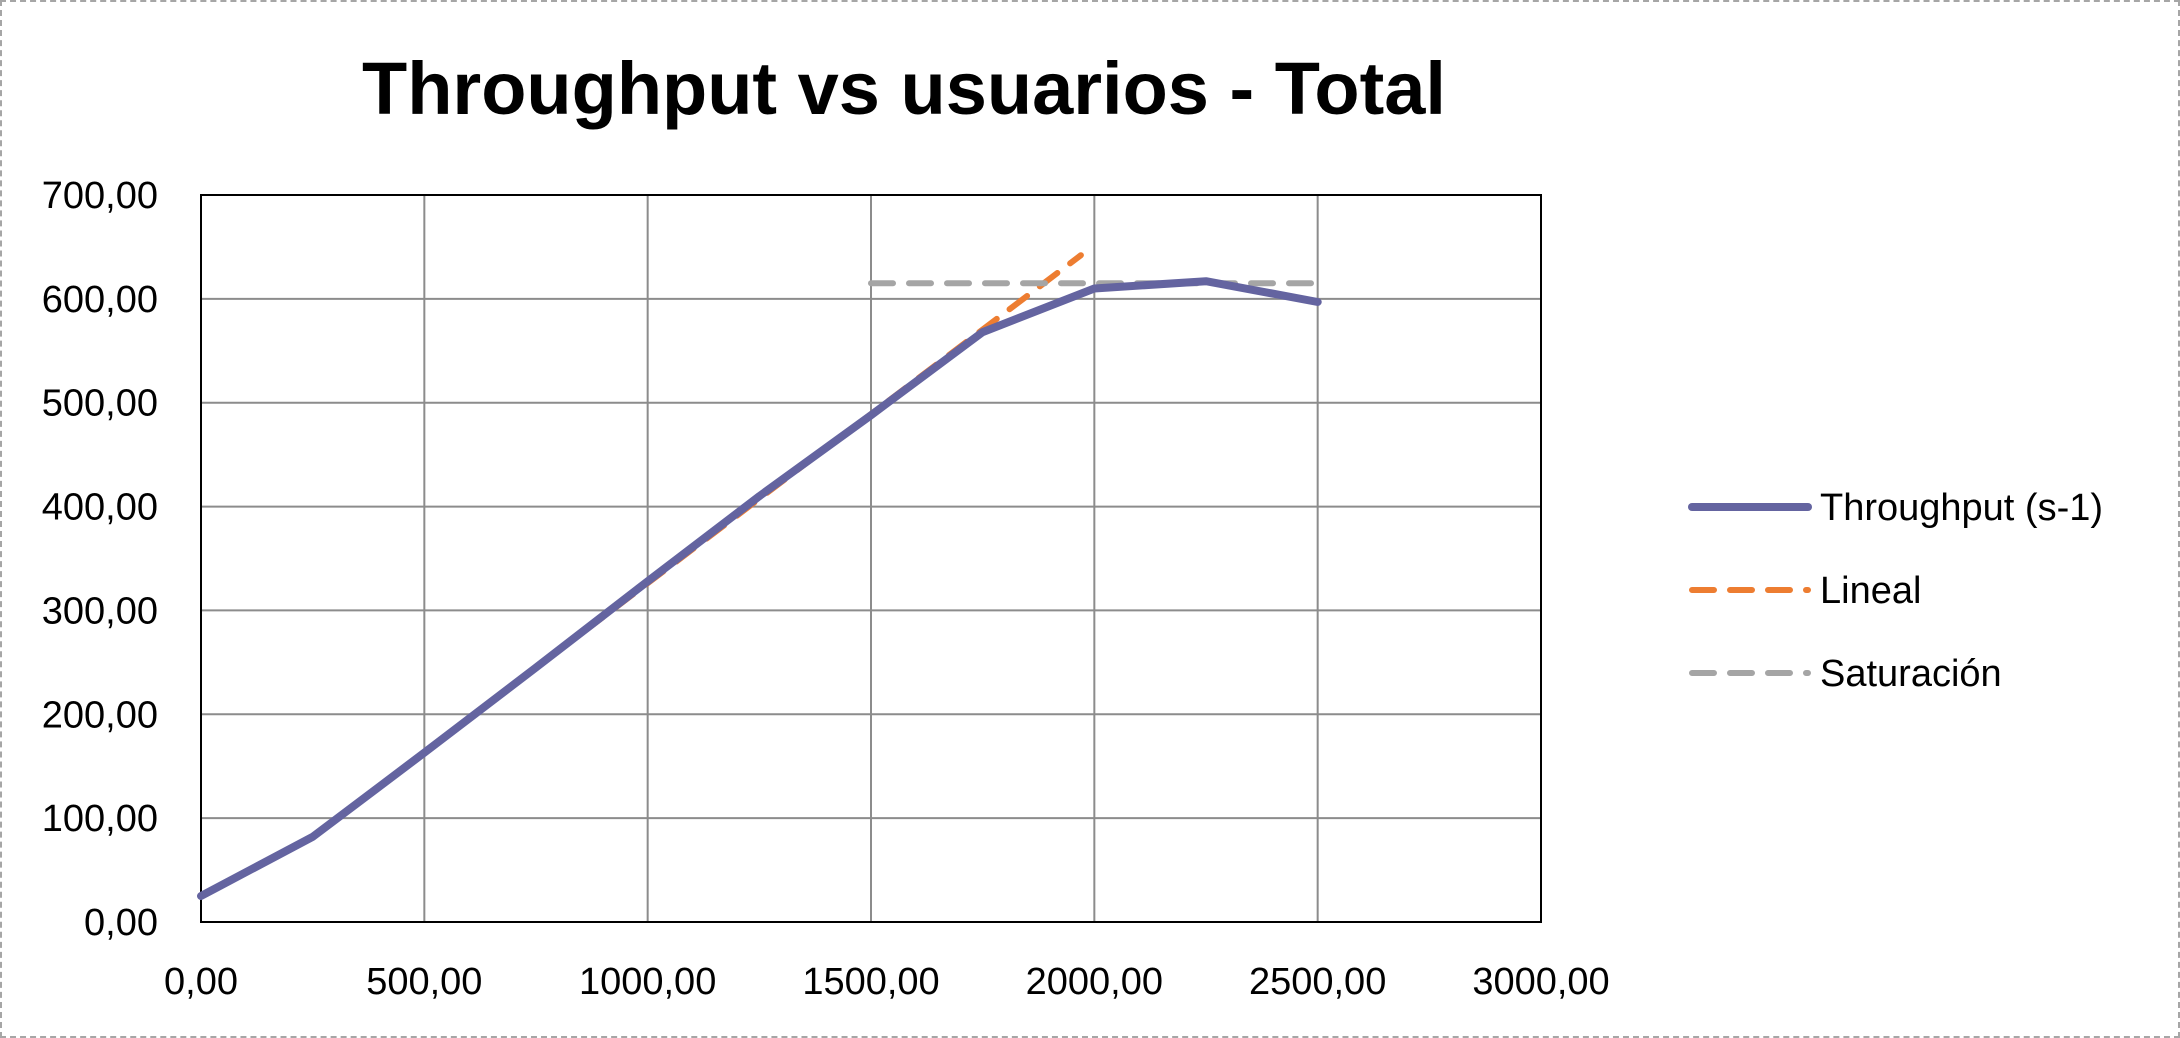 The width and height of the screenshot is (2180, 1038). Describe the element at coordinates (100, 404) in the screenshot. I see `y-tick-label: 500,00` at that location.